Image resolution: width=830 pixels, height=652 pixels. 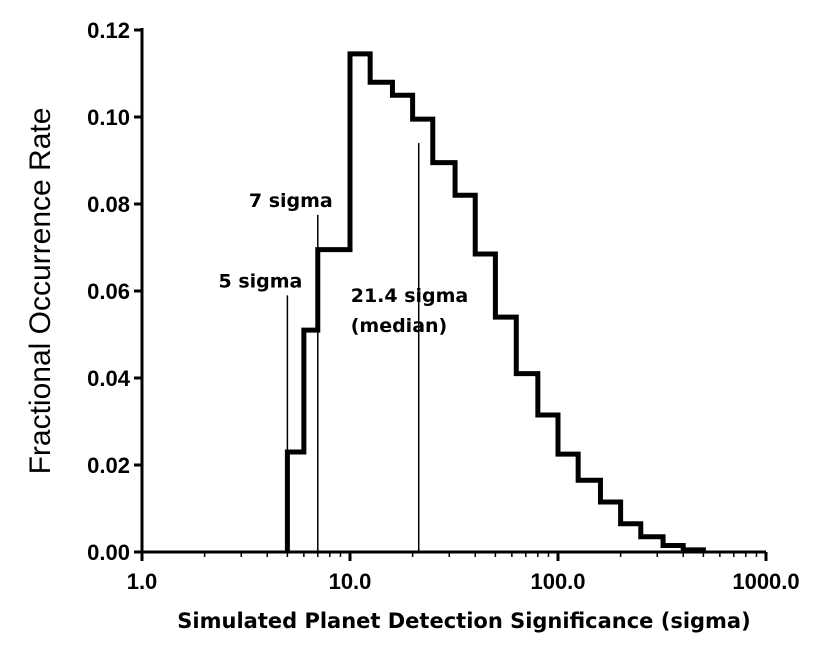 I want to click on reference-line-label: 5 sigma, so click(x=260, y=281).